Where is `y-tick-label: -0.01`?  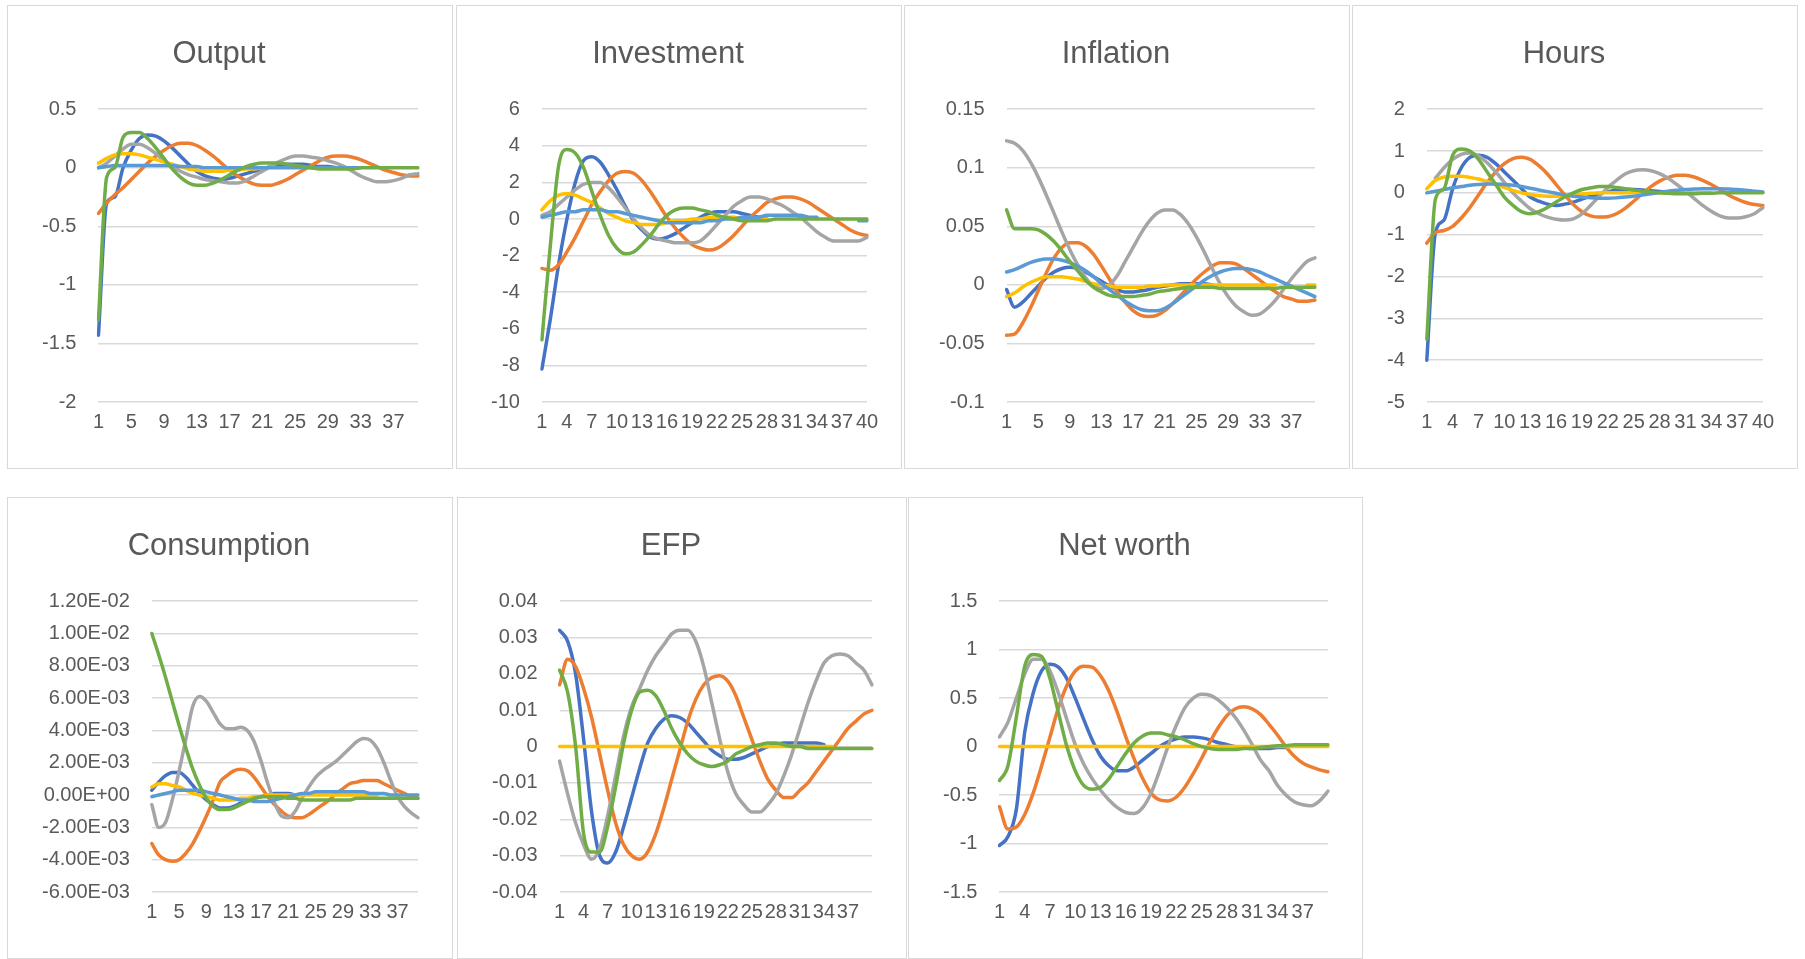
y-tick-label: -0.01 is located at coordinates (514, 781).